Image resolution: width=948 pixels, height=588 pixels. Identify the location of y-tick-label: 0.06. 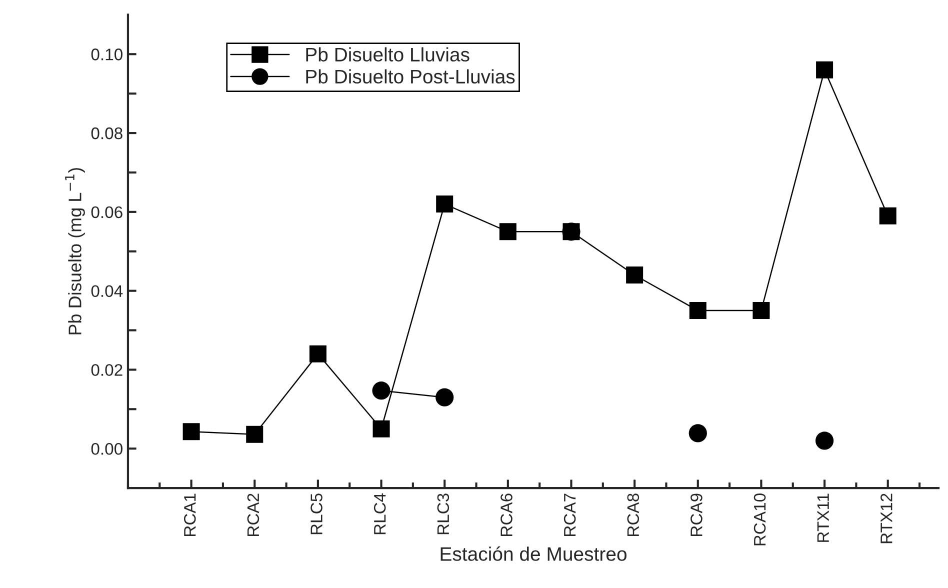
(106, 212).